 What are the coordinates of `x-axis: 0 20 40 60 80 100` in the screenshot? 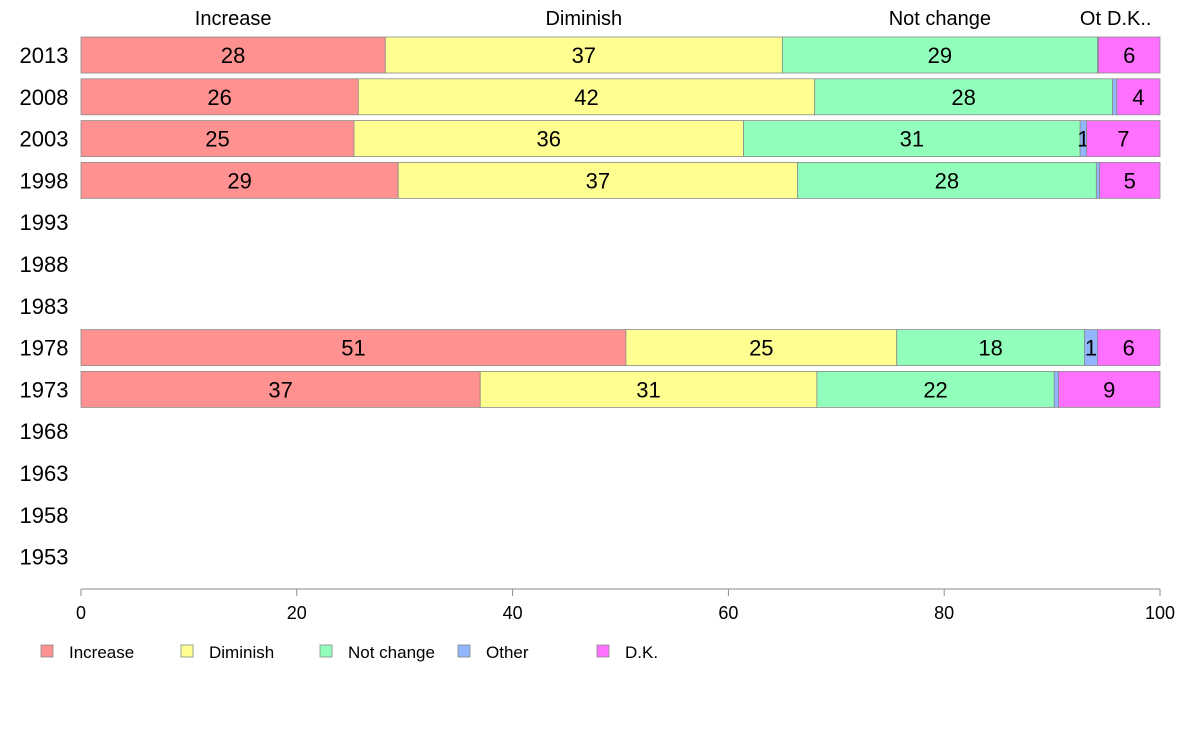 It's located at (625, 605).